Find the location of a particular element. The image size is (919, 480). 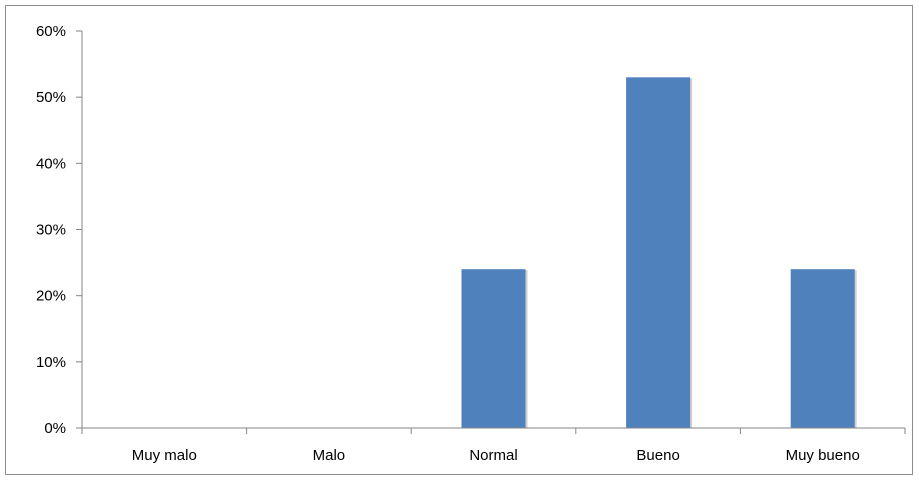

x-tick-label: Muy bueno is located at coordinates (823, 455).